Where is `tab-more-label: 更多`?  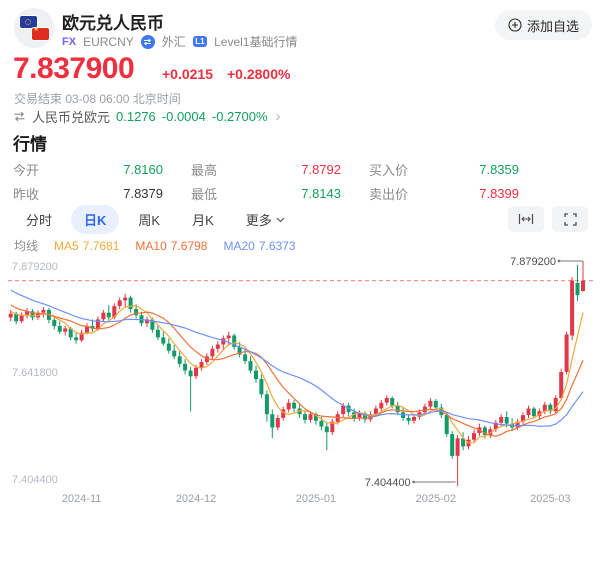 tab-more-label: 更多 is located at coordinates (258, 220).